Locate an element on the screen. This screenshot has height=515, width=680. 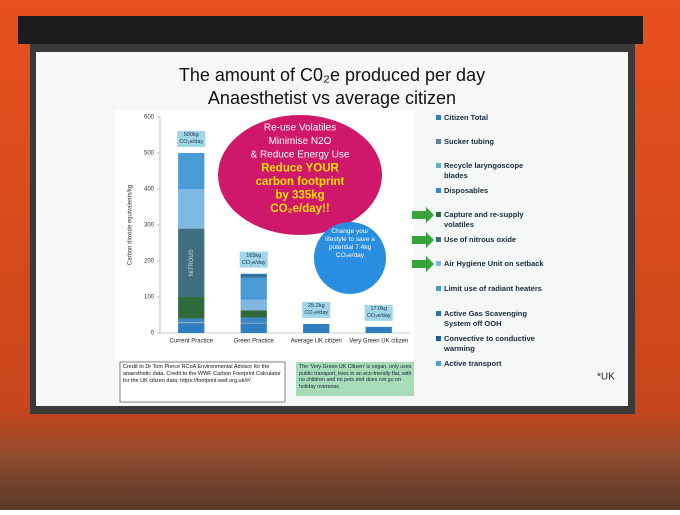
bar-label-box: 17.0kg CO₂e/day is located at coordinates (379, 313).